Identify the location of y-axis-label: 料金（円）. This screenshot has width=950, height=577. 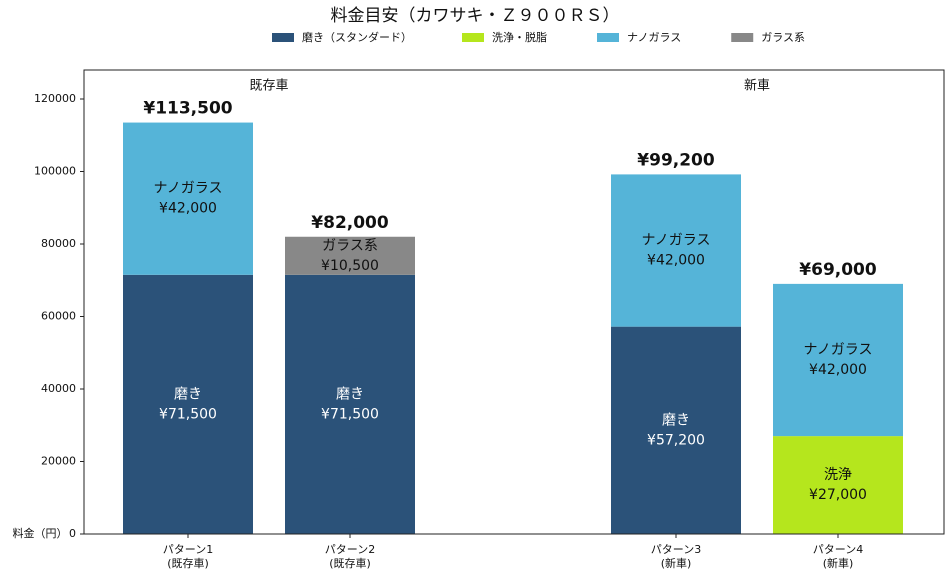
(40, 533).